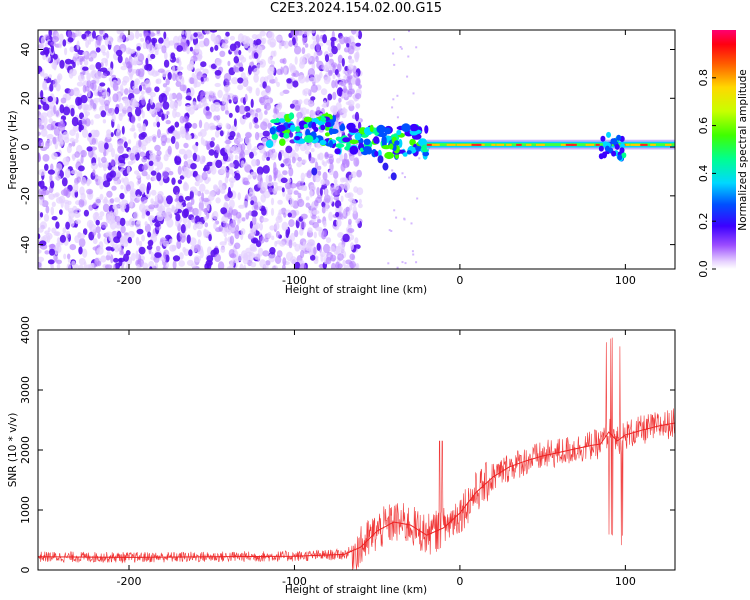  What do you see at coordinates (706, 173) in the screenshot?
I see `colorbar-ticks: 0.0 0.2 0.4 0.6 0.8` at bounding box center [706, 173].